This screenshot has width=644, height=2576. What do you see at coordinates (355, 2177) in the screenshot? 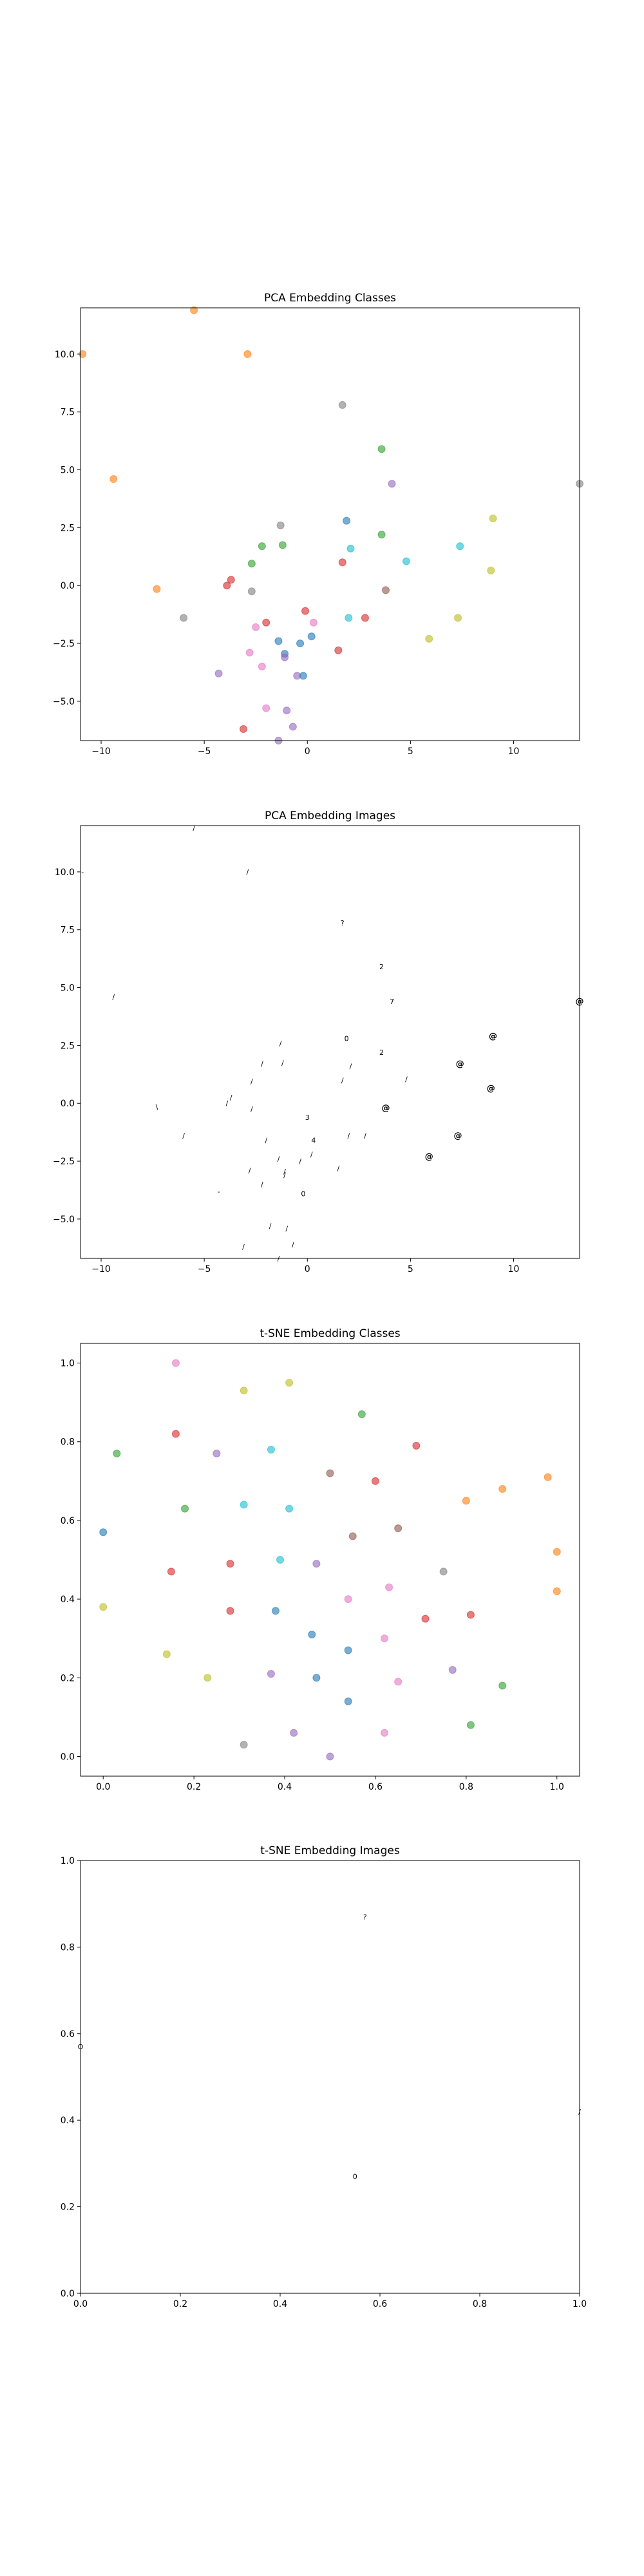
I see `image-thumbnail-4: 0` at bounding box center [355, 2177].